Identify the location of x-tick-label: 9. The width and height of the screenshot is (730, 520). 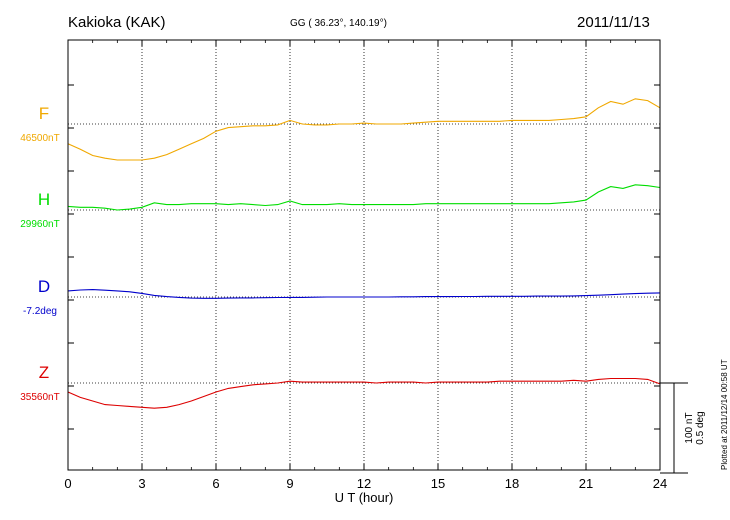
(289, 483).